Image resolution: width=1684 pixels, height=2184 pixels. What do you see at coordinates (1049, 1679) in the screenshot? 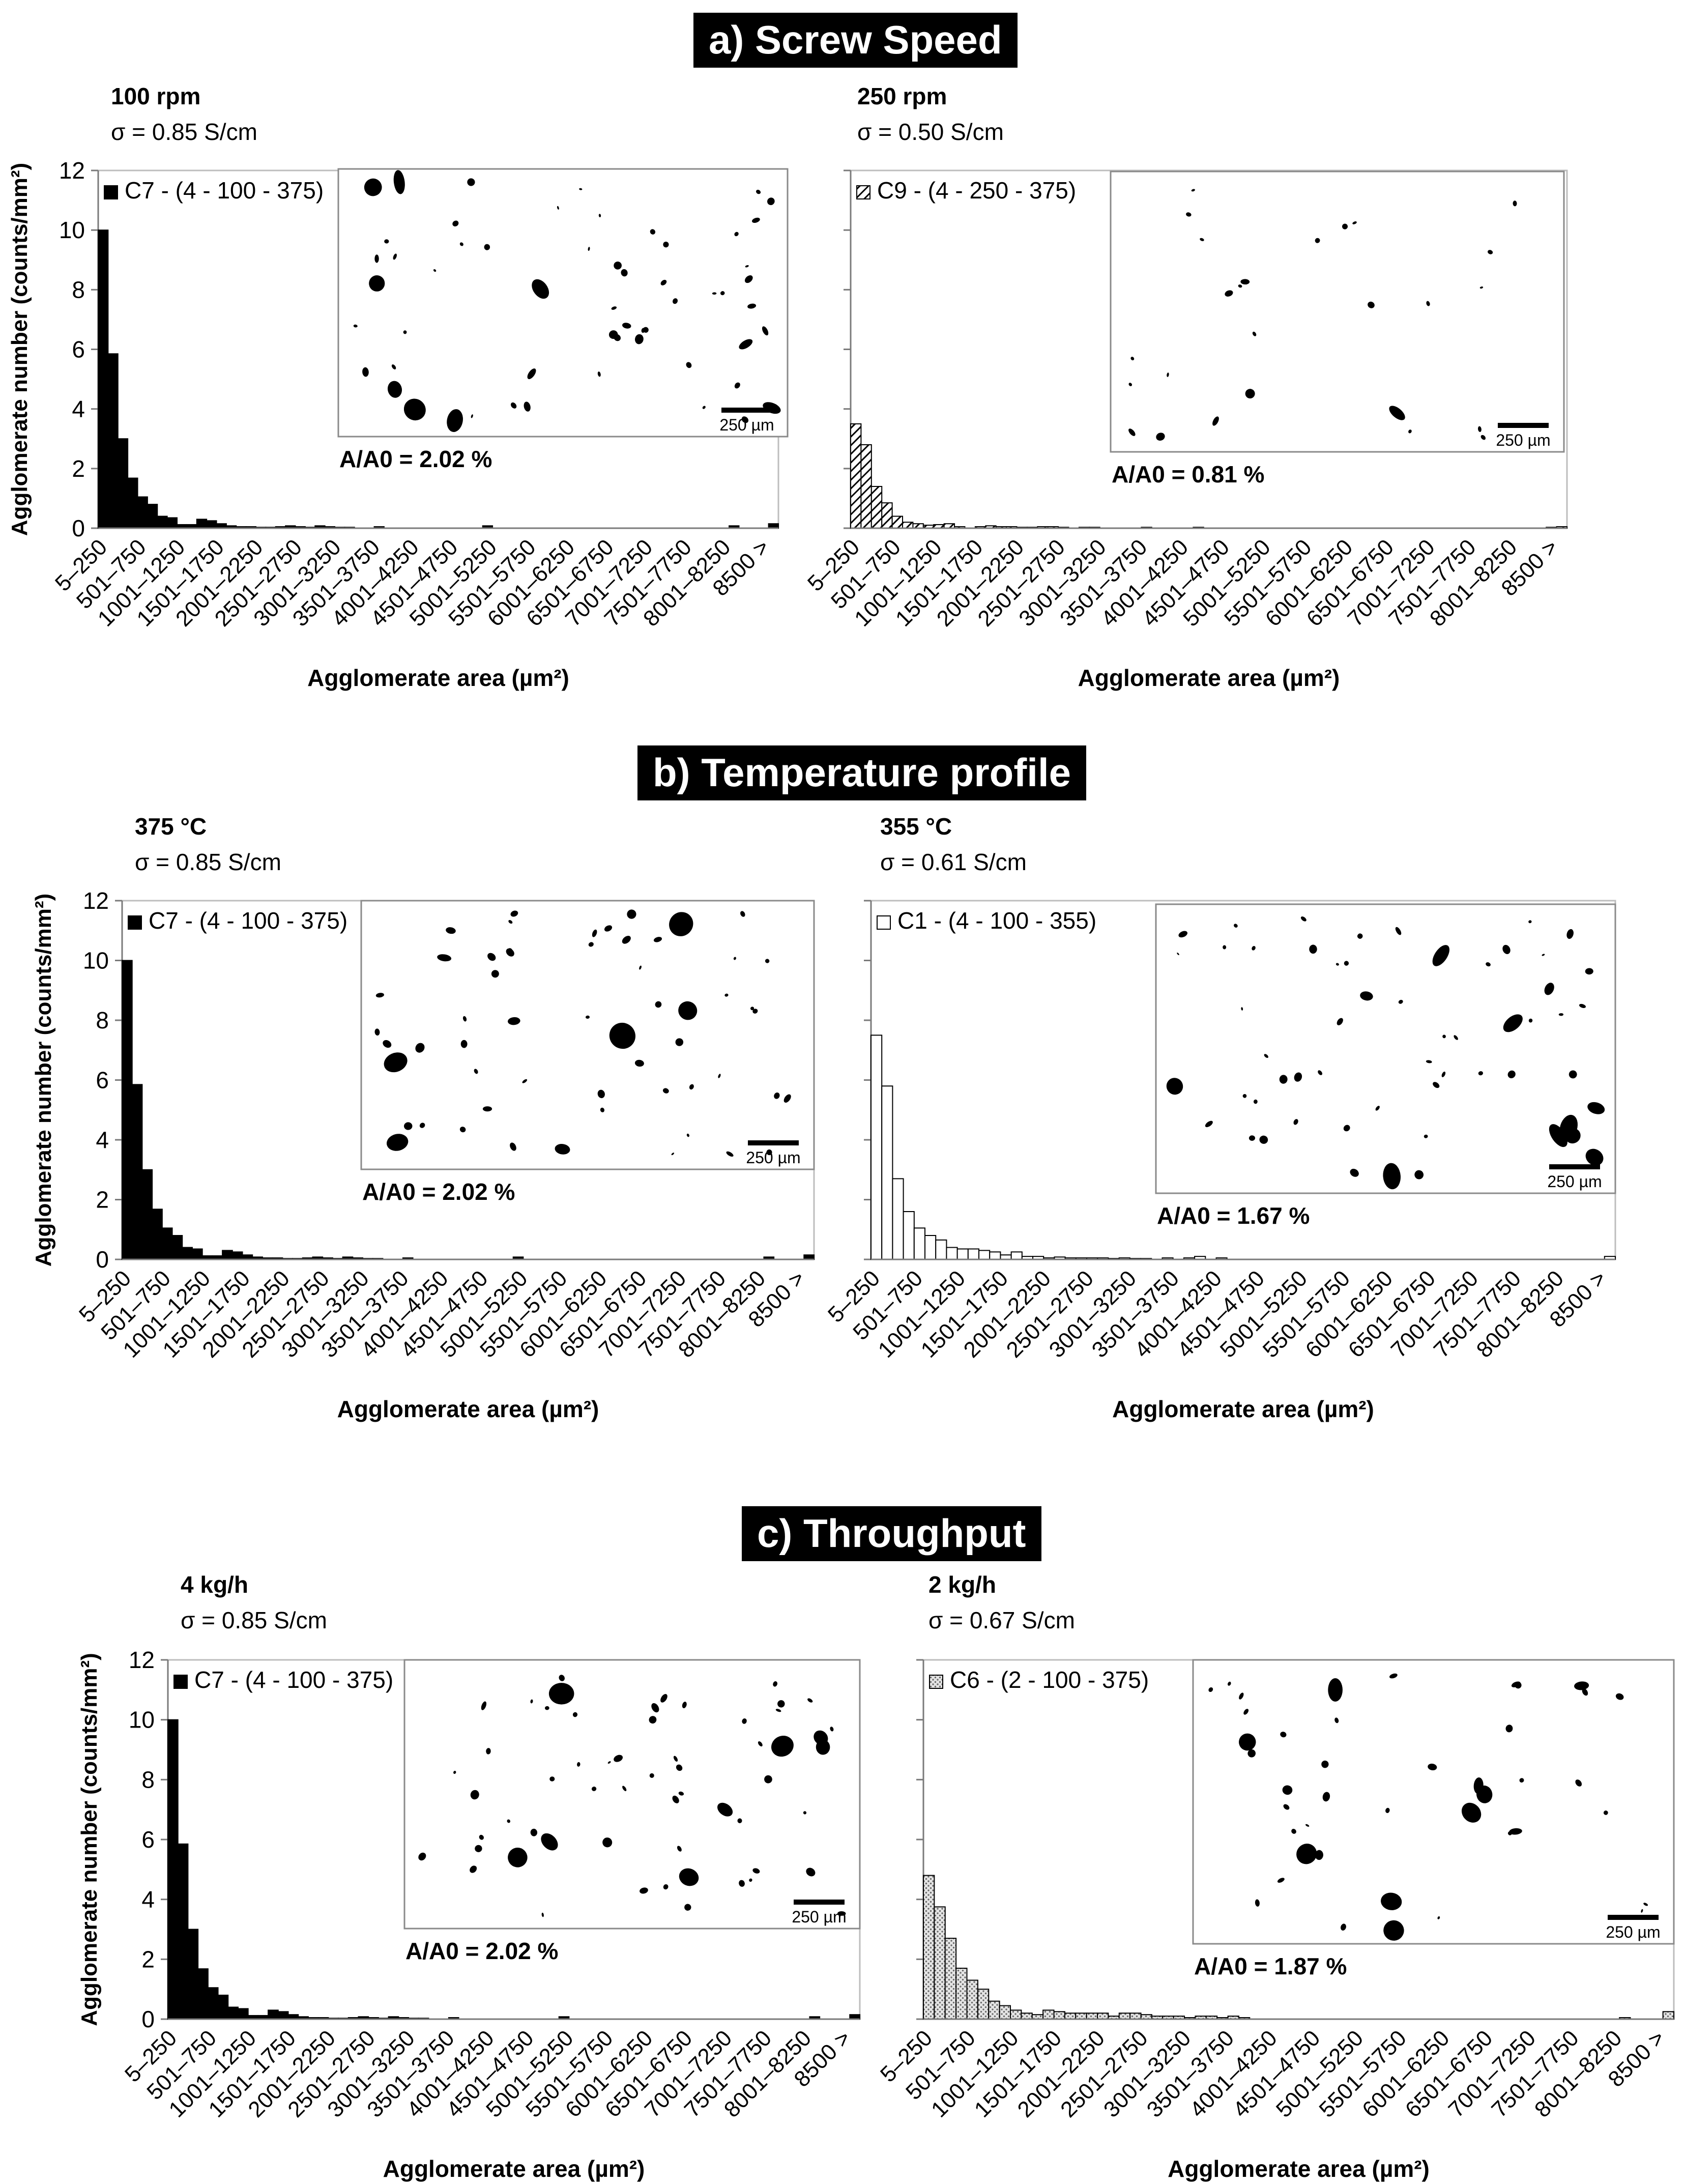
I see `legend-label: C6 - (2 - 100 - 375)` at bounding box center [1049, 1679].